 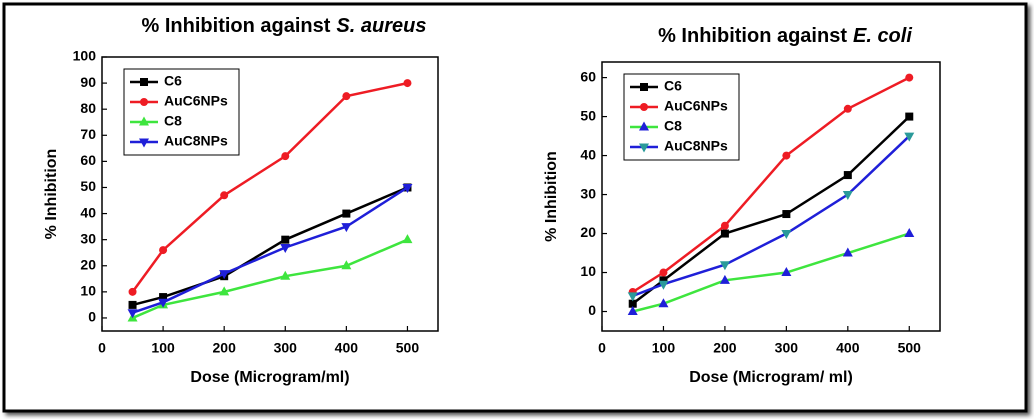 What do you see at coordinates (664, 348) in the screenshot?
I see `x-tick-label: 100` at bounding box center [664, 348].